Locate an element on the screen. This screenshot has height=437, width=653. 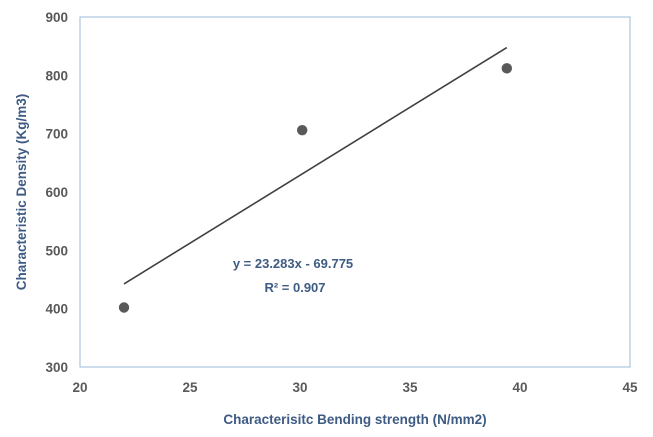
x-axis-label: Characterisitc Bending strength (N/mm2) is located at coordinates (354, 419).